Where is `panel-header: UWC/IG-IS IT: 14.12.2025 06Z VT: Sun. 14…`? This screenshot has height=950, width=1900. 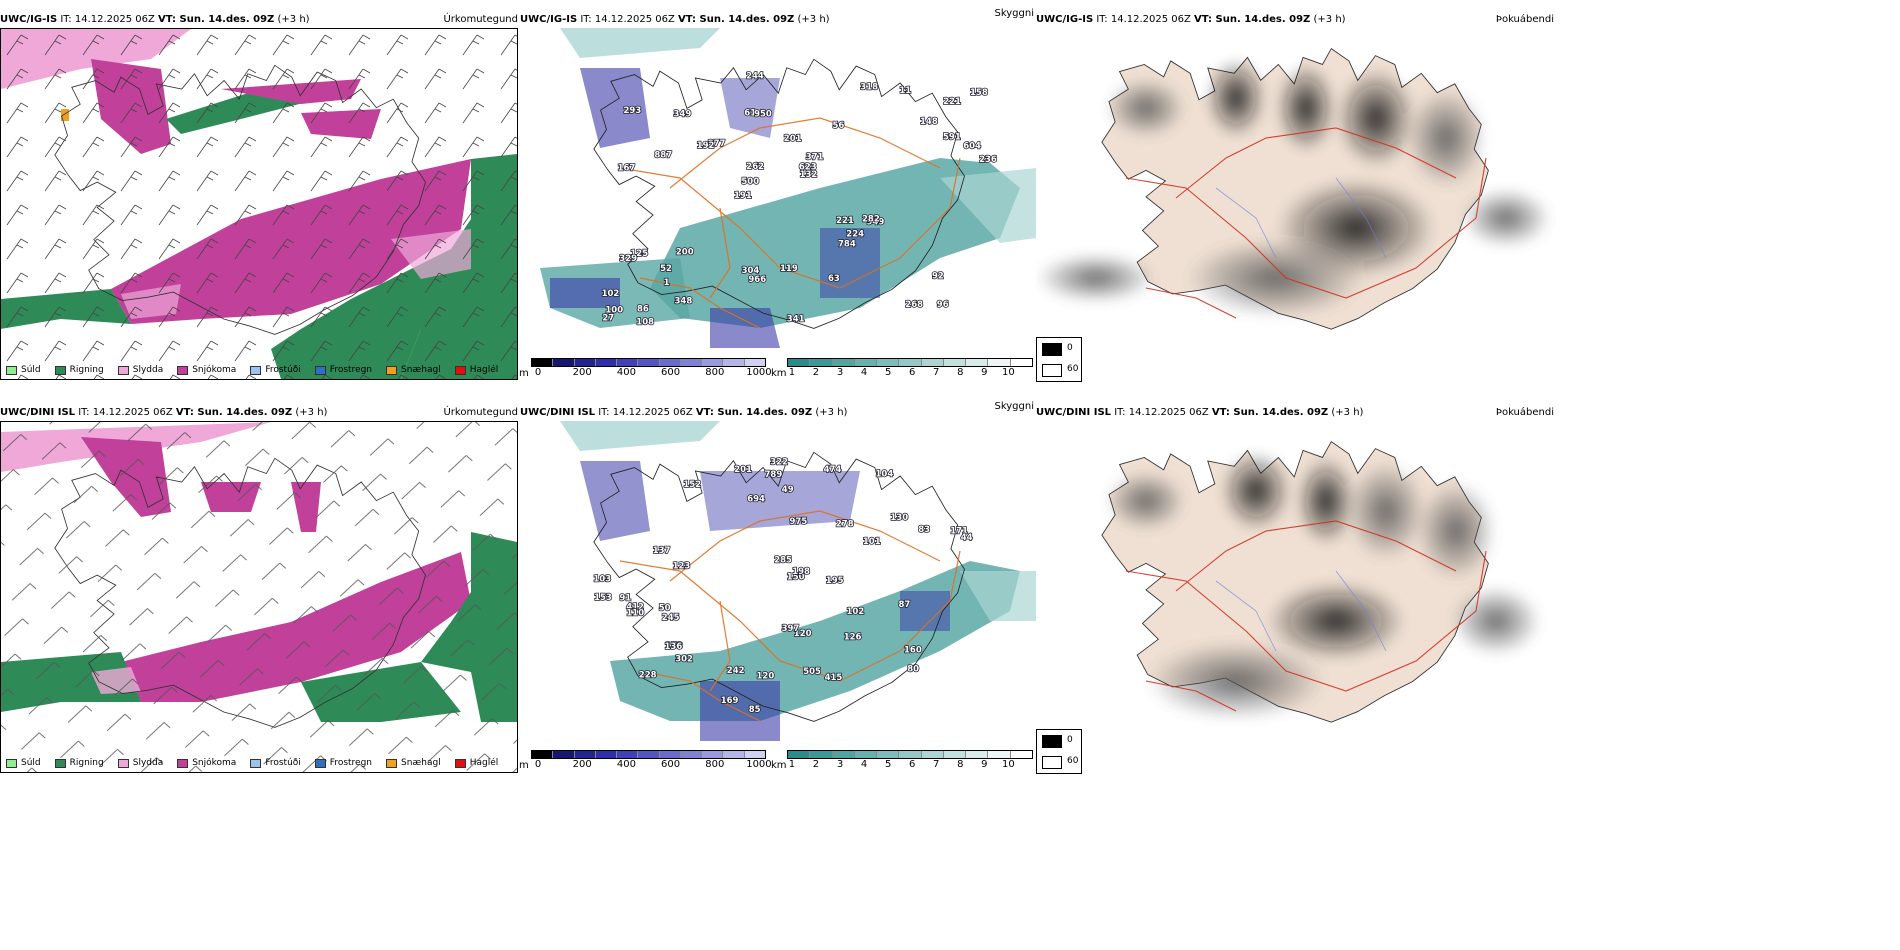
panel-header: UWC/IG-IS IT: 14.12.2025 06Z VT: Sun. 14… is located at coordinates (260, 20).